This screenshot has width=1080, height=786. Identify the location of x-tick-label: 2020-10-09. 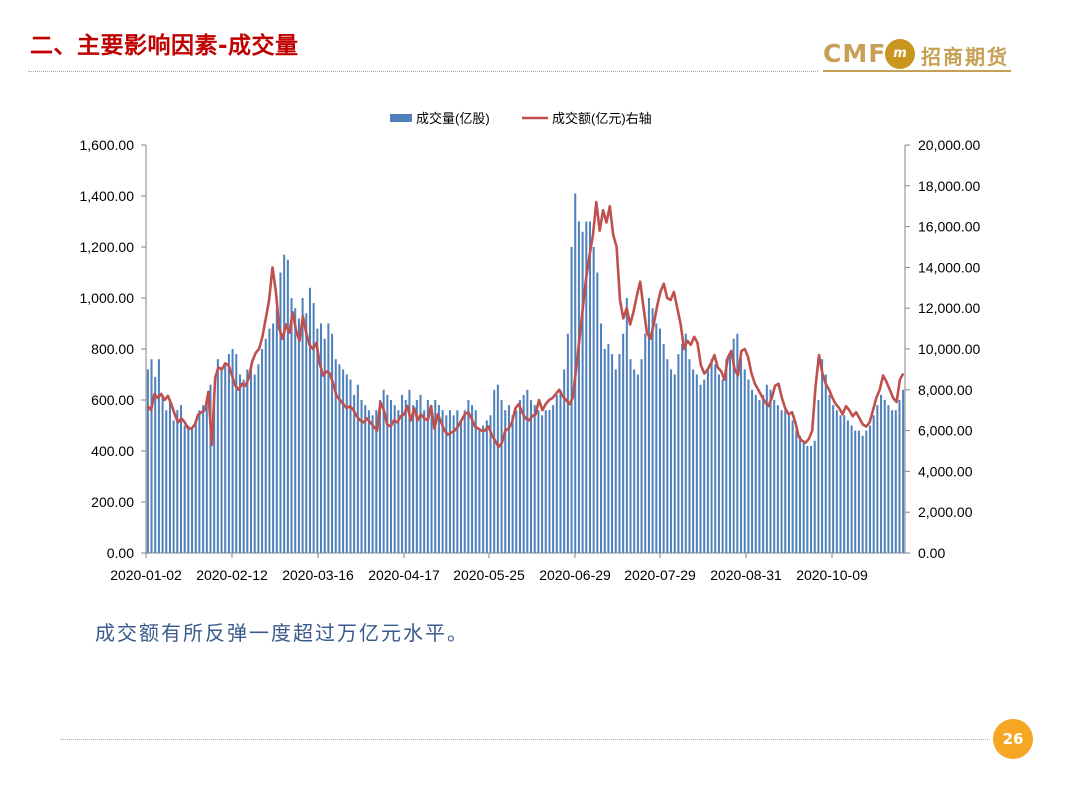
(832, 575).